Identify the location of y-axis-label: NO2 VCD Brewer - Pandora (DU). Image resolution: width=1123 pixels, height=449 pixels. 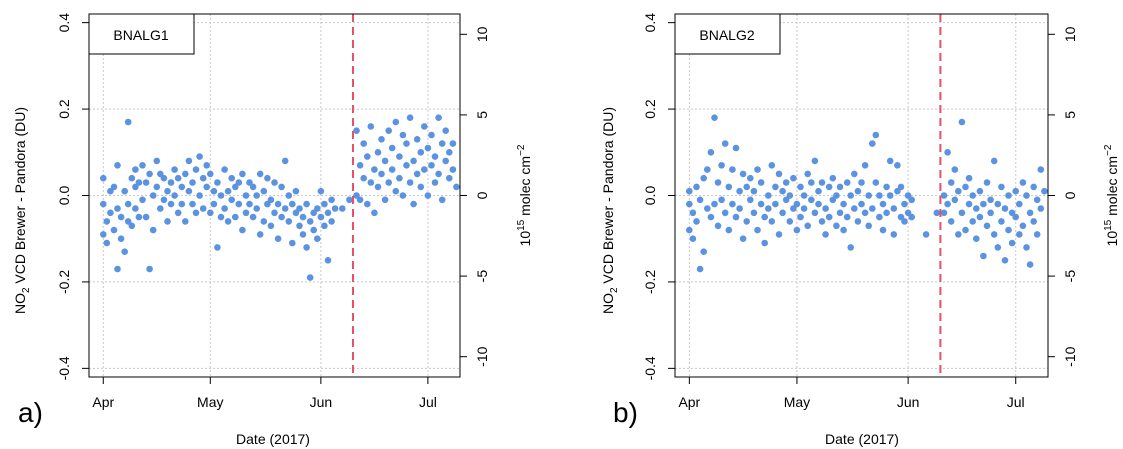
(22, 210).